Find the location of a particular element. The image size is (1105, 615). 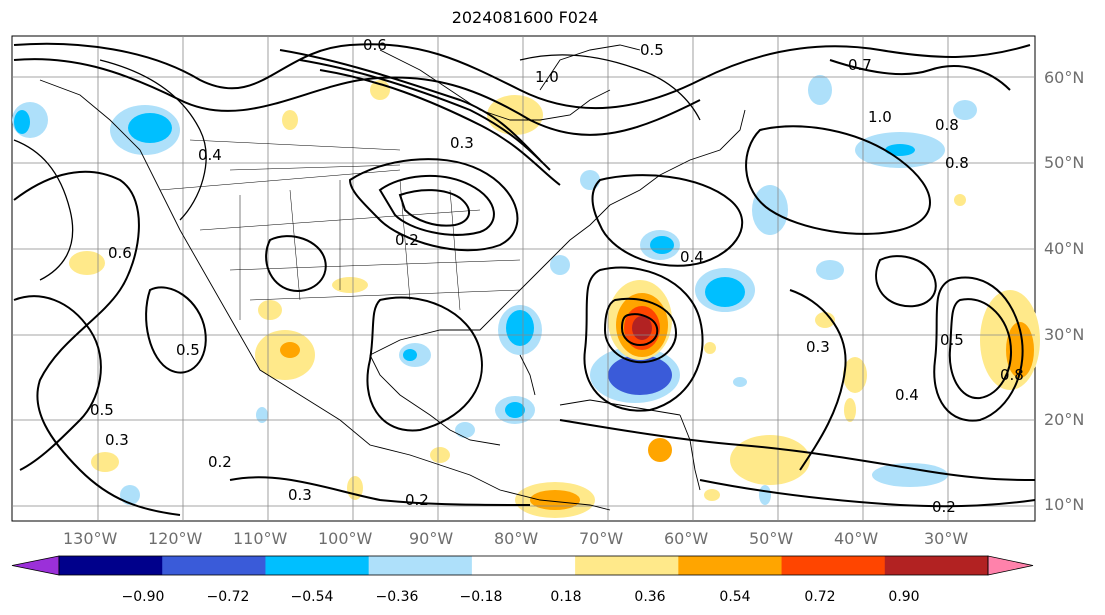

lon-label: 60°W is located at coordinates (686, 538).